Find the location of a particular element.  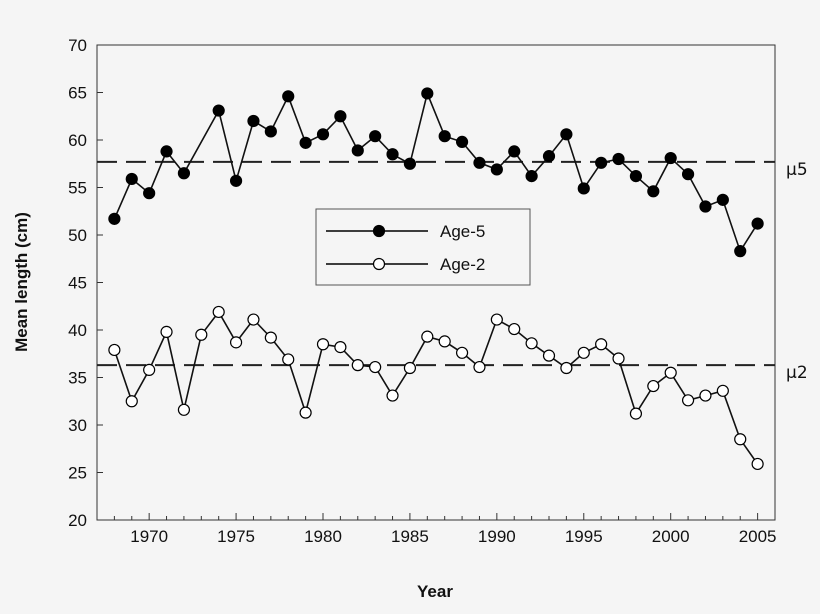

y-tick-label: 65 is located at coordinates (77, 93).